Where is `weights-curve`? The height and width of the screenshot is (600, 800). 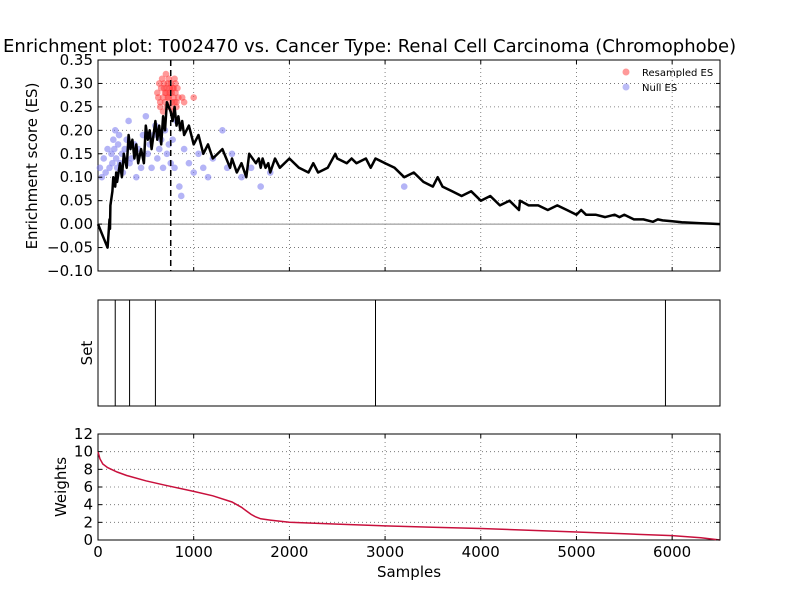 weights-curve is located at coordinates (409, 496).